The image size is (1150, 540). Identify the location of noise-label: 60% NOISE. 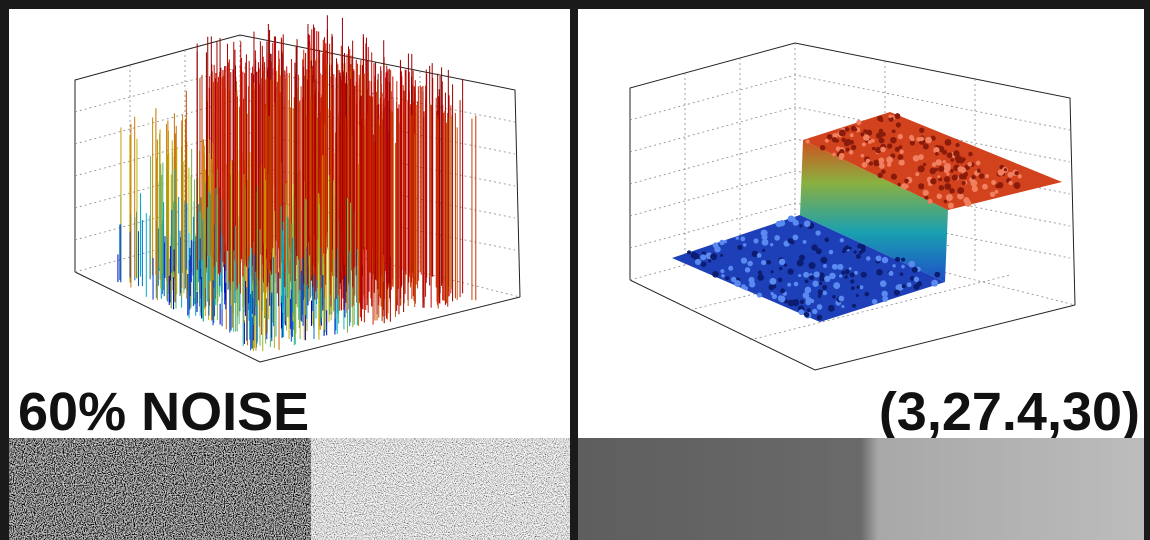
(163, 412).